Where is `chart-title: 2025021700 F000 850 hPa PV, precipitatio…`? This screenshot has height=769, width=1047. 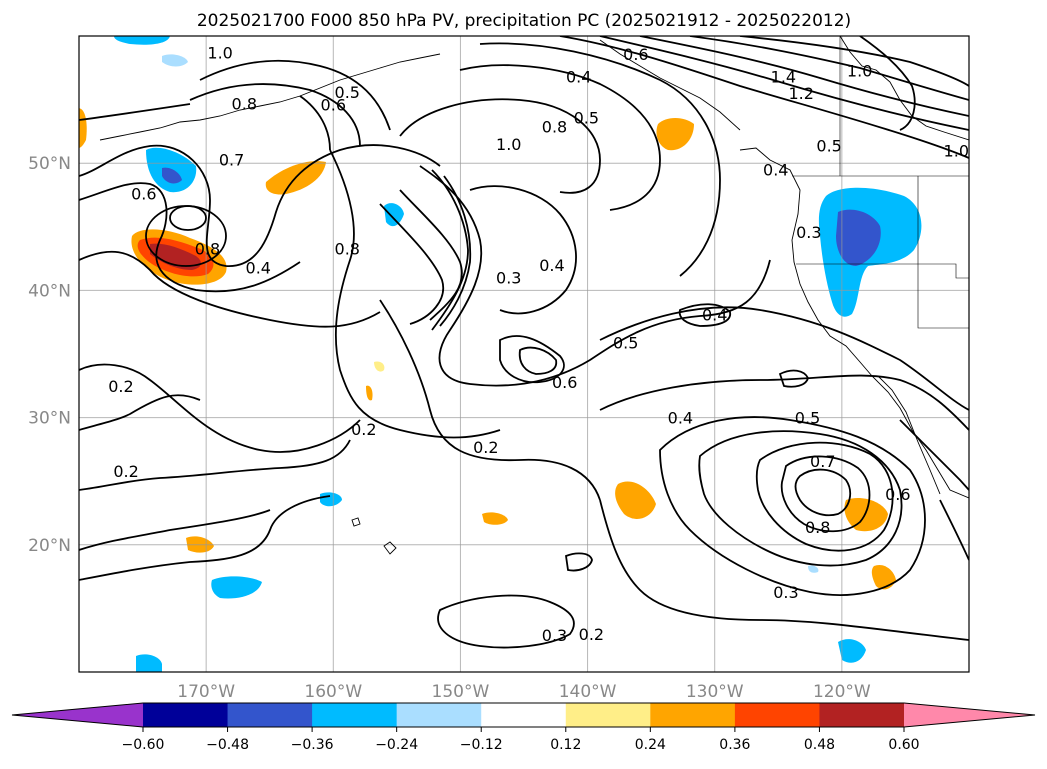
chart-title: 2025021700 F000 850 hPa PV, precipitatio… is located at coordinates (524, 21).